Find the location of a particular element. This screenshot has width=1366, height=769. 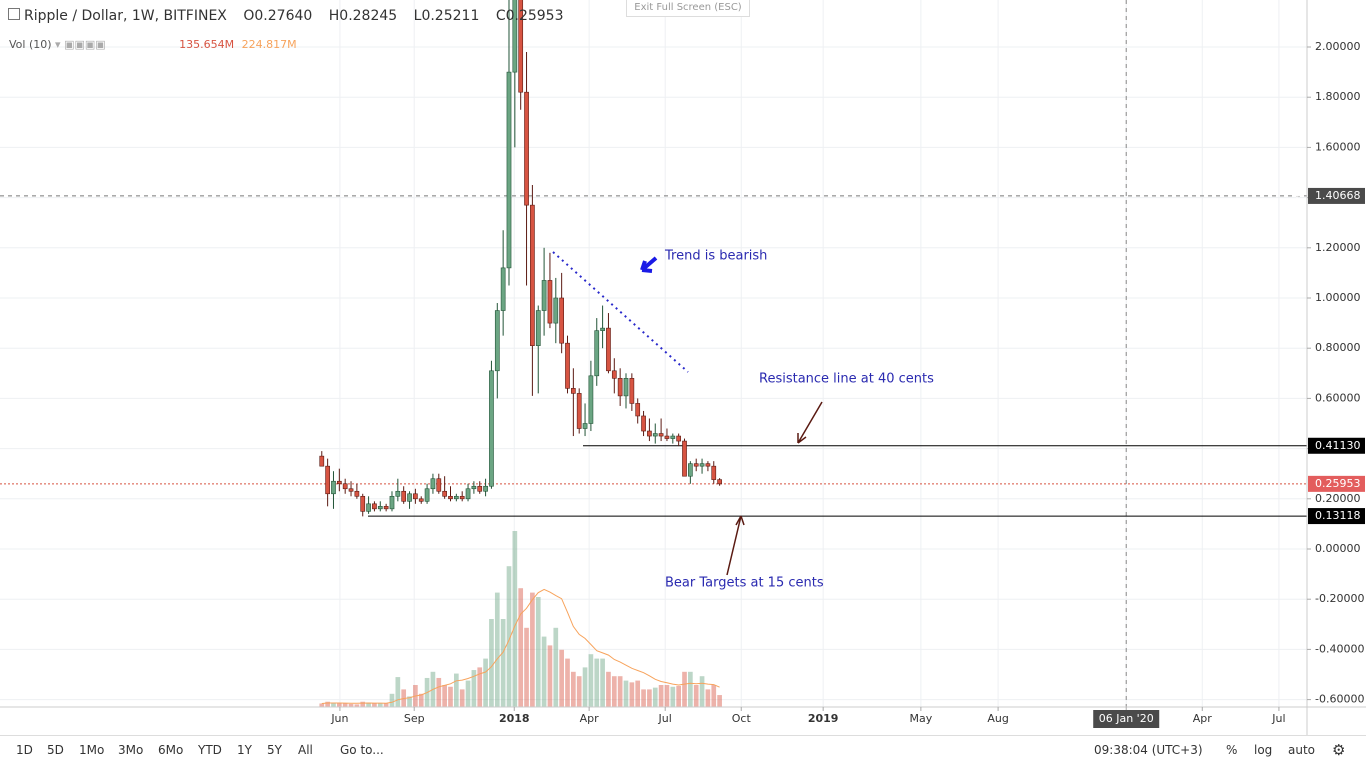

brown-arrow is located at coordinates (735, 545).